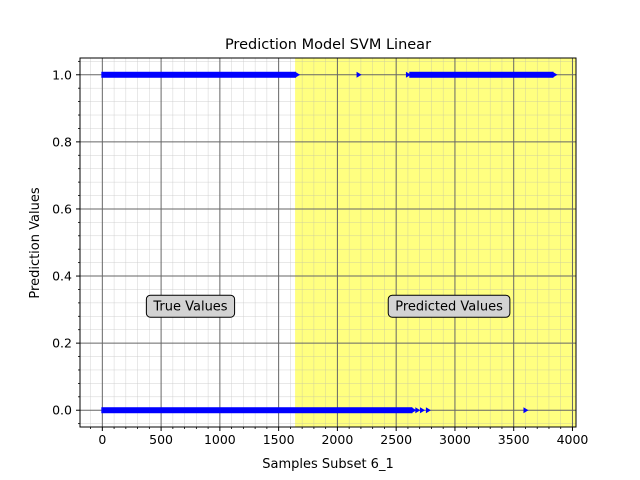 The image size is (640, 480). What do you see at coordinates (62, 276) in the screenshot?
I see `y-tick-label: 0.4` at bounding box center [62, 276].